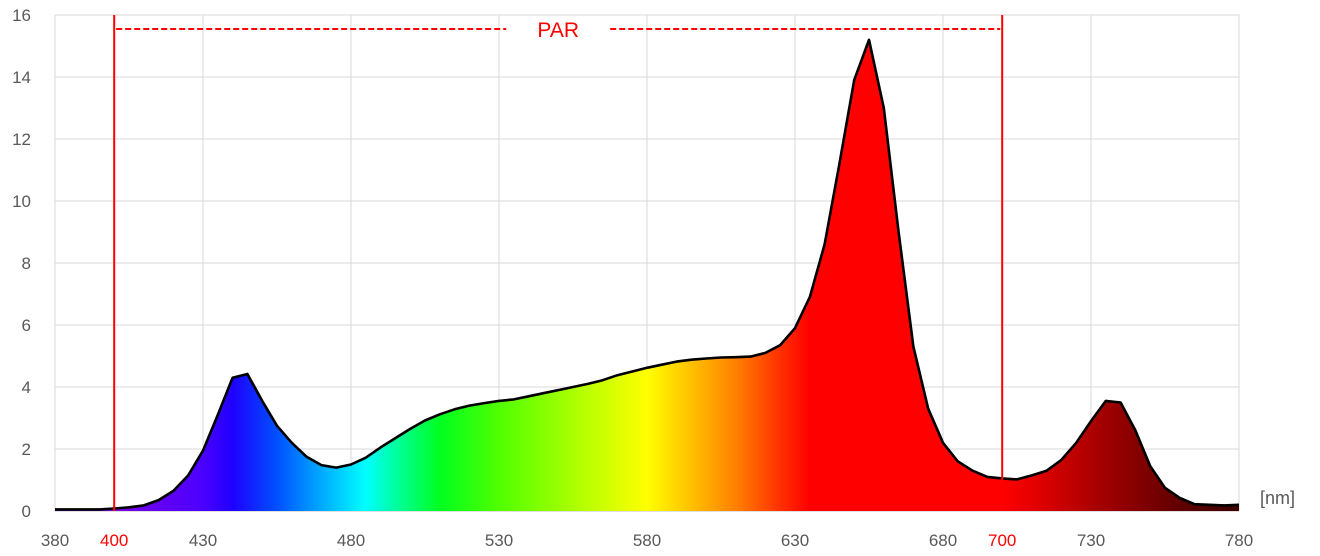 The image size is (1320, 556). I want to click on x-tick-label: 700, so click(1002, 540).